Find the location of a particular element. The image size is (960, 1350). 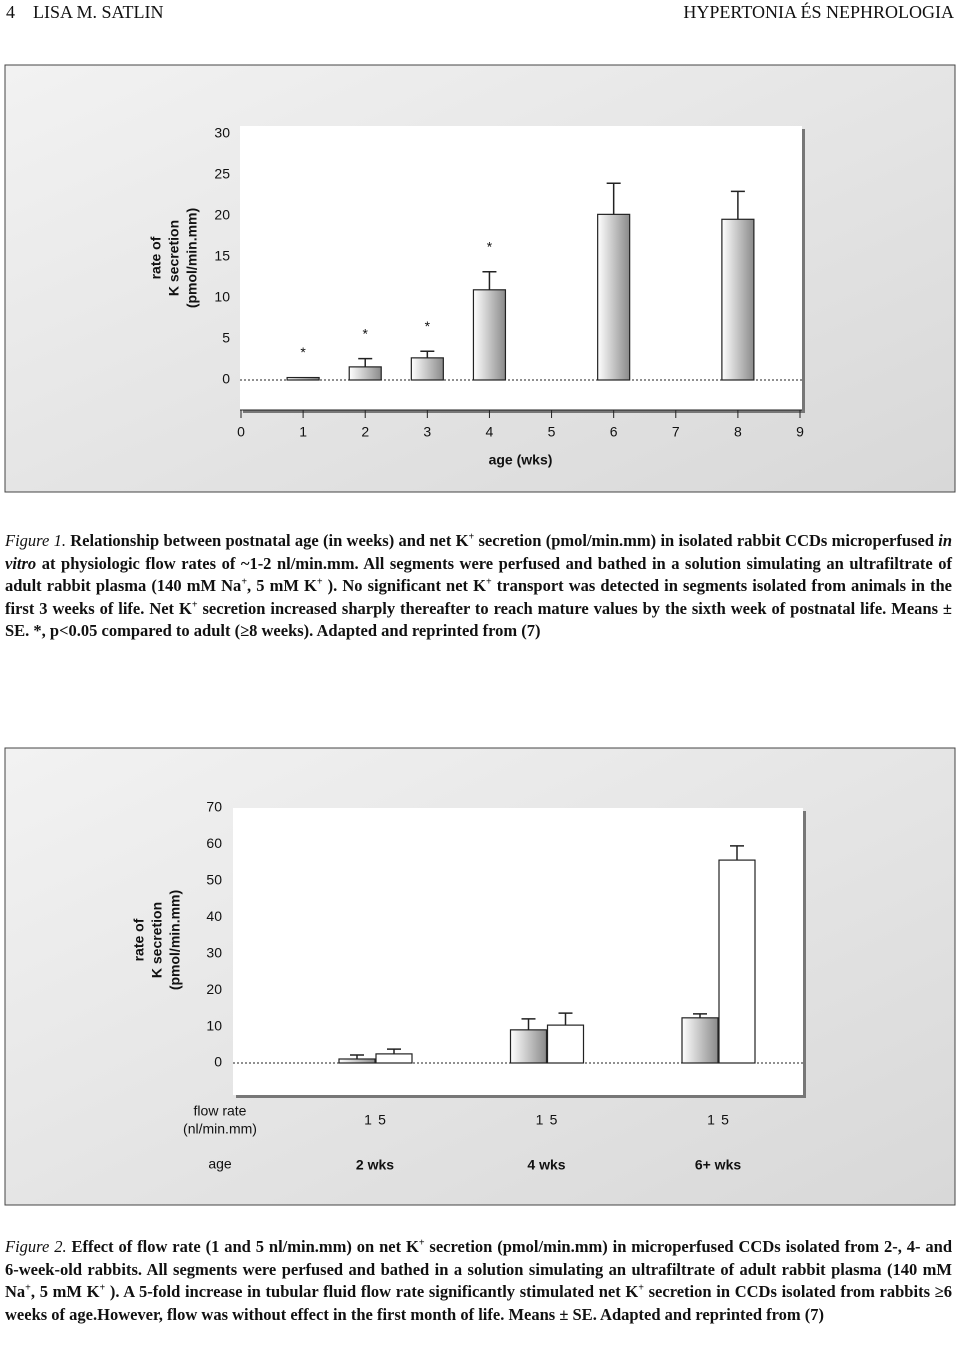

series-axis-label: (nl/min.mm) is located at coordinates (220, 1129).